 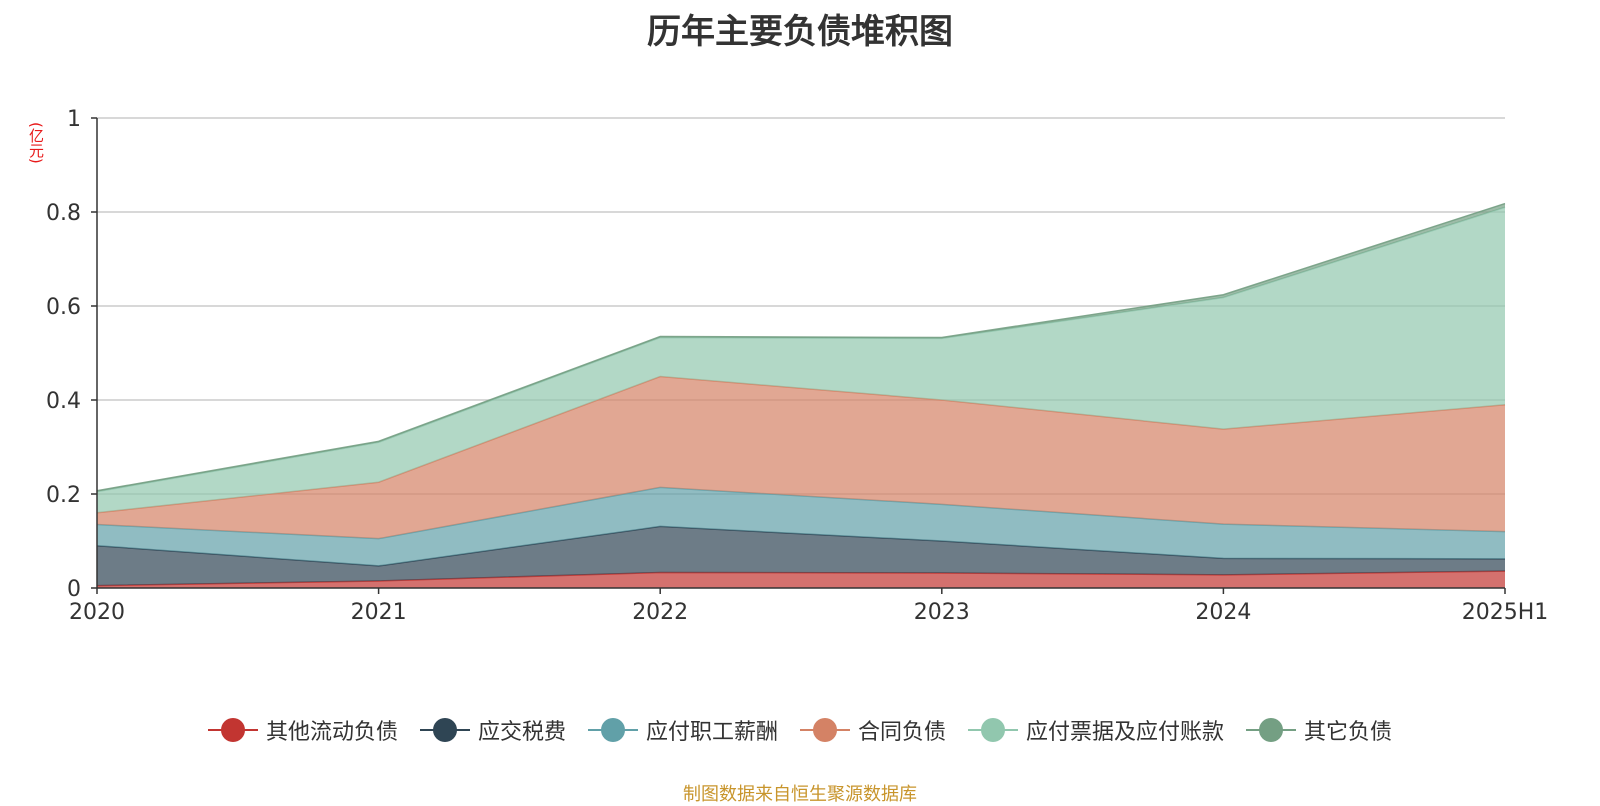 I want to click on legend-label: 其他流动负债, so click(x=331, y=732).